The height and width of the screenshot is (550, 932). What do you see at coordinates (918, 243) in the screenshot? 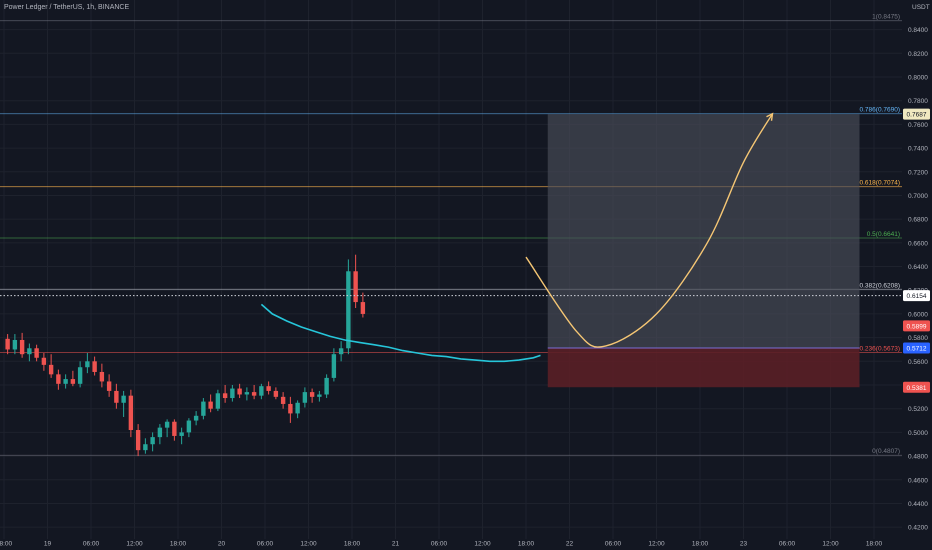
I see `price-tick-label: 0.6600` at bounding box center [918, 243].